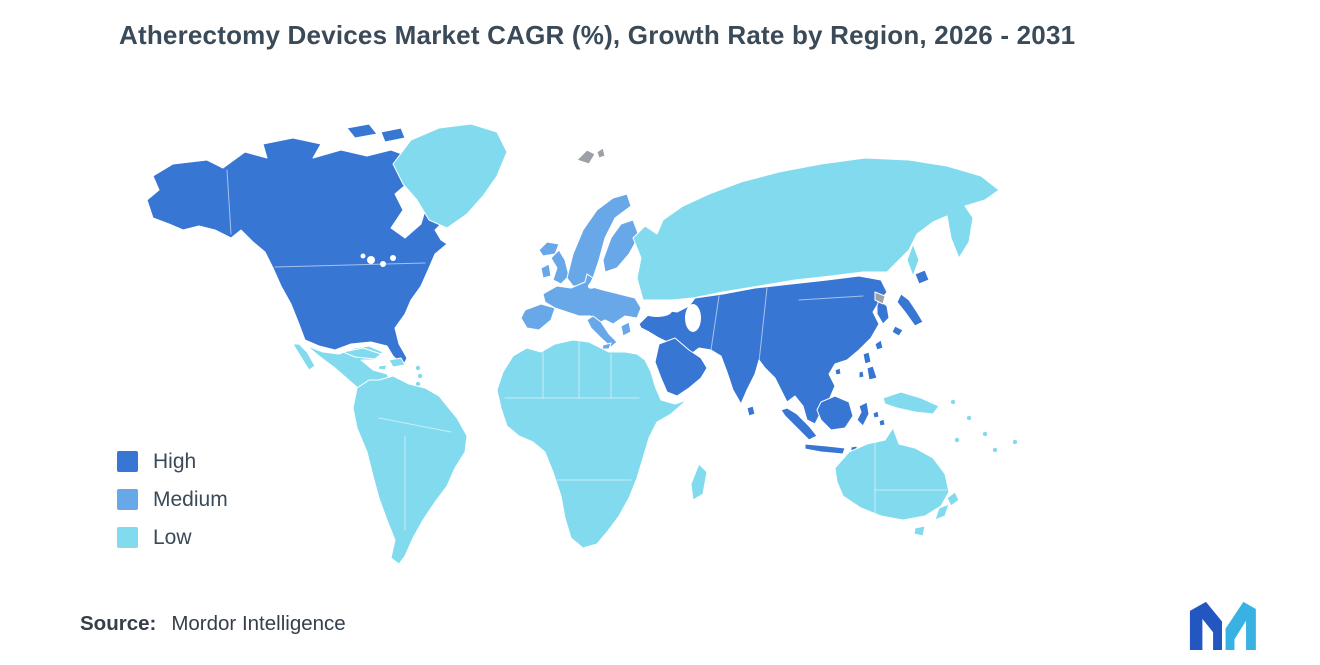 This screenshot has height=665, width=1320. Describe the element at coordinates (606, 346) in the screenshot. I see `region-sicily` at that location.